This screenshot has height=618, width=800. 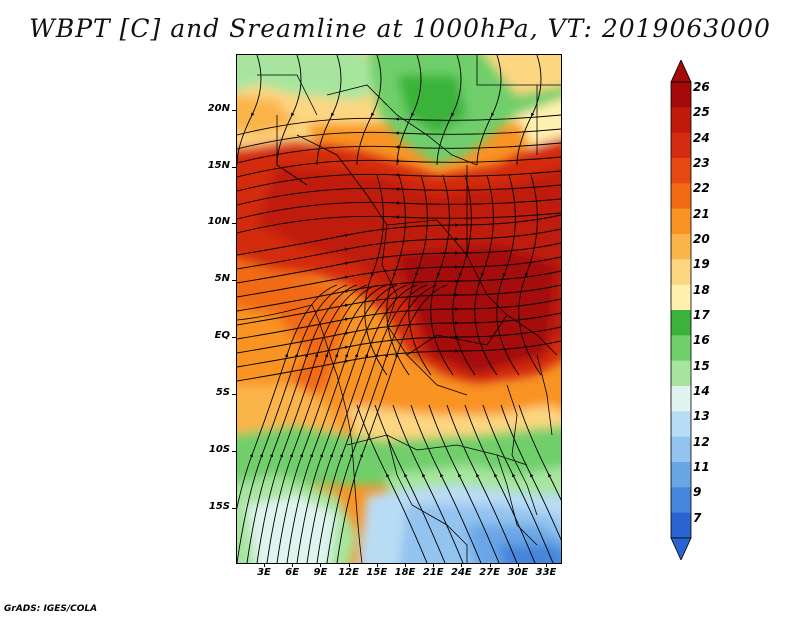 What do you see at coordinates (292, 572) in the screenshot?
I see `lon-label-1: 6E` at bounding box center [292, 572].